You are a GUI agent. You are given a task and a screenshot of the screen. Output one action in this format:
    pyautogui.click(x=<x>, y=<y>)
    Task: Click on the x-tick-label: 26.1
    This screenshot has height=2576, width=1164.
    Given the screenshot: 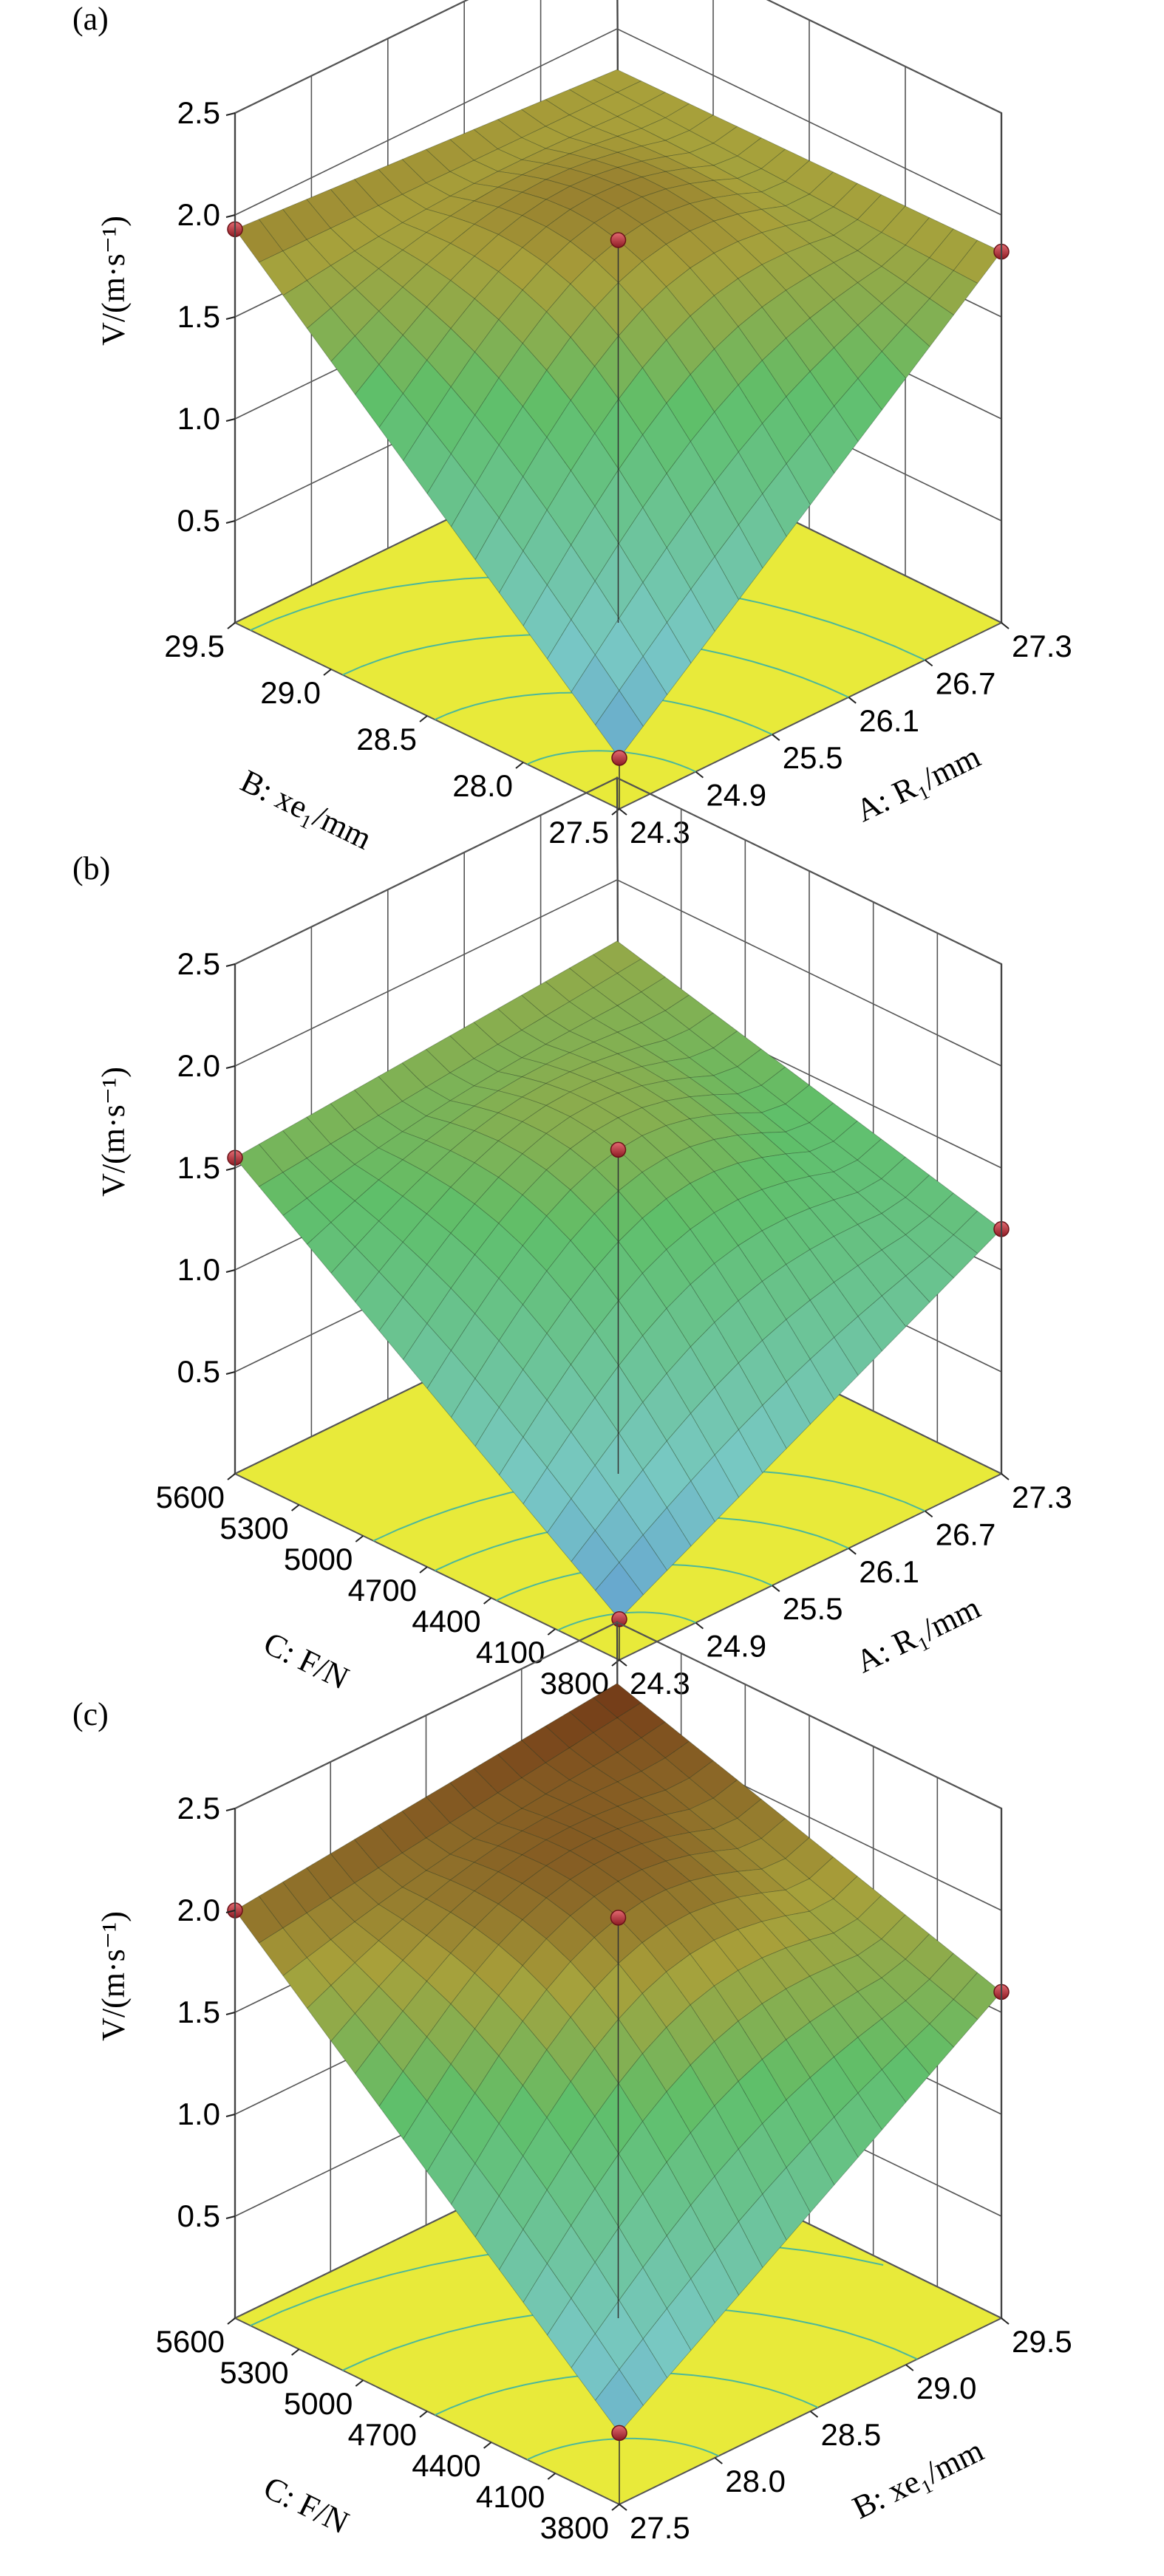 What is the action you would take?
    pyautogui.click(x=889, y=1571)
    